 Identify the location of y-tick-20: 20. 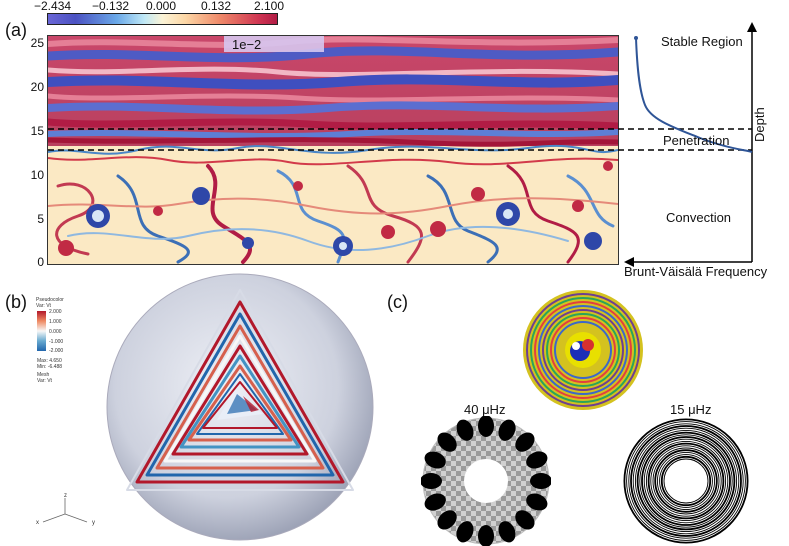
(37, 87).